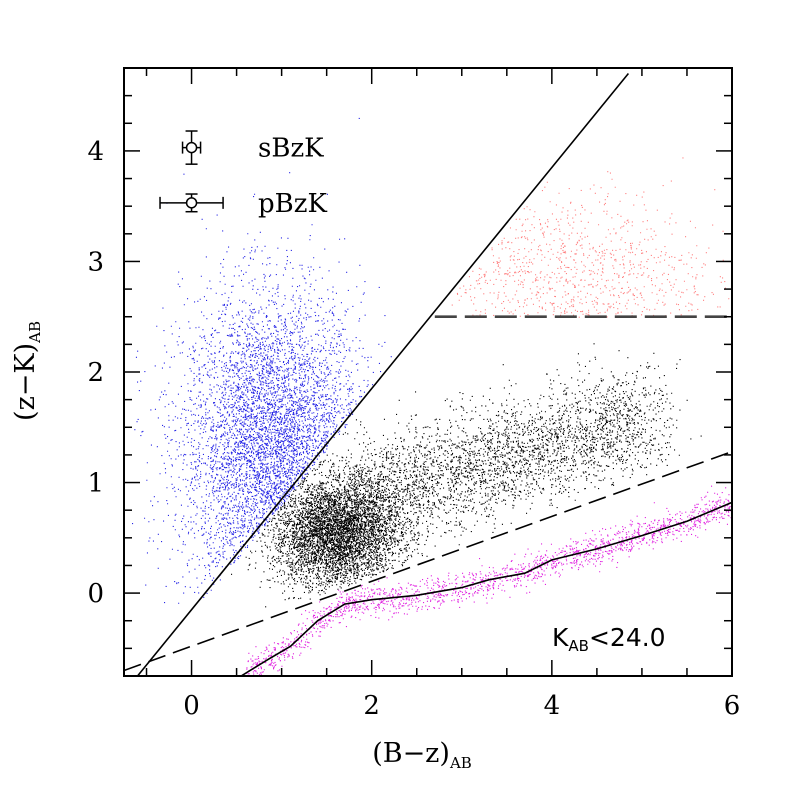 Image resolution: width=797 pixels, height=797 pixels. I want to click on x-axis-label: (B−z)AB, so click(422, 755).